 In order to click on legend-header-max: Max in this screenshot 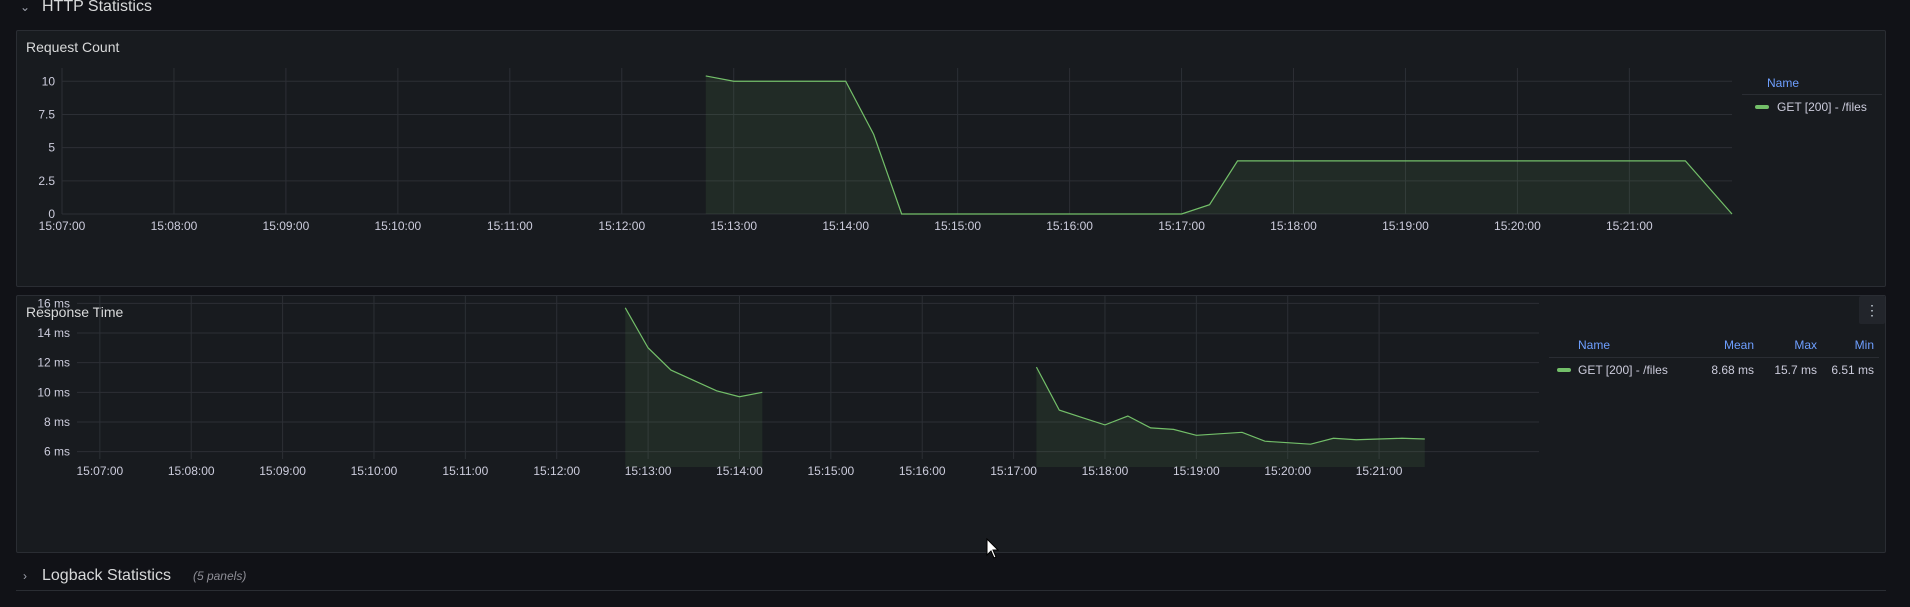, I will do `click(1805, 345)`.